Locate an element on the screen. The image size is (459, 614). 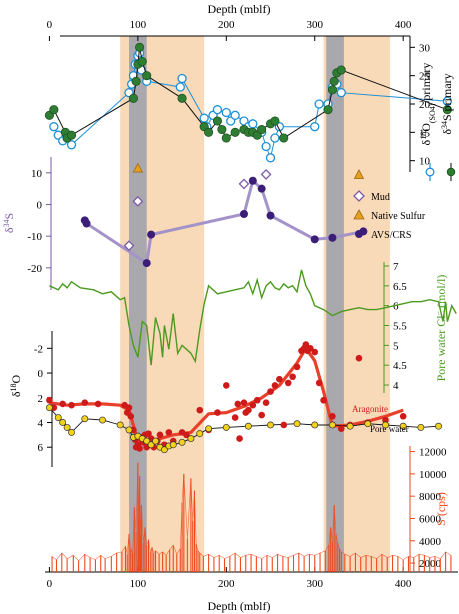
legend-s34-marker is located at coordinates (451, 172).